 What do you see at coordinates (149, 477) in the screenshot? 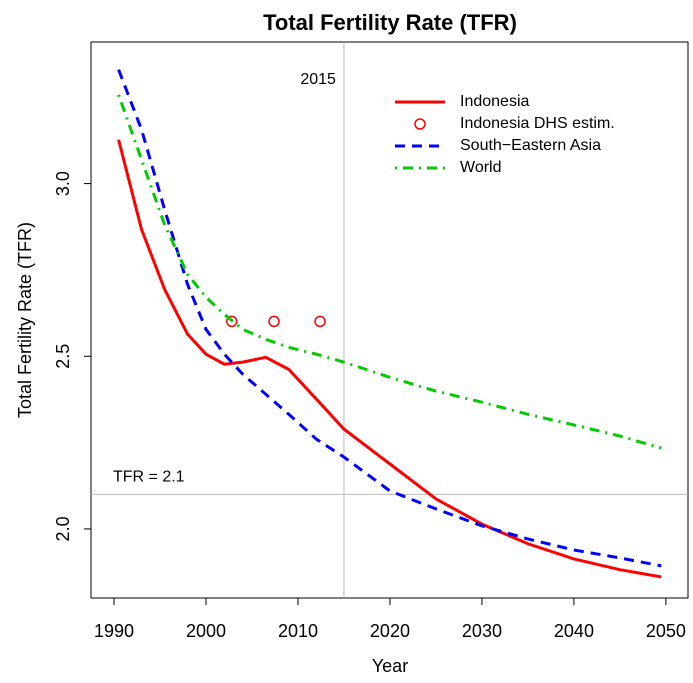
I see `reference-label: TFR = 2.1` at bounding box center [149, 477].